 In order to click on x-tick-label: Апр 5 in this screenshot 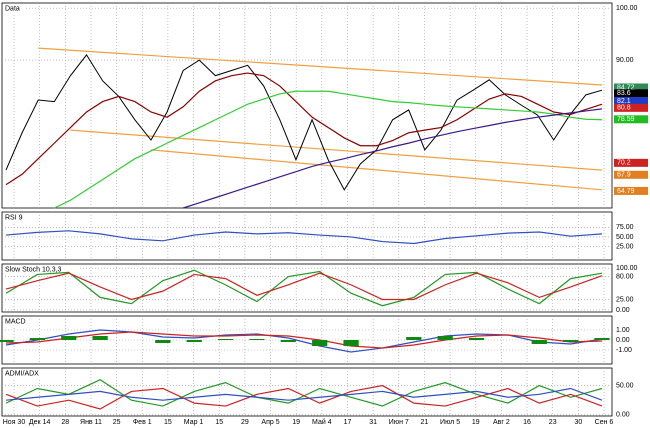, I will do `click(270, 422)`.